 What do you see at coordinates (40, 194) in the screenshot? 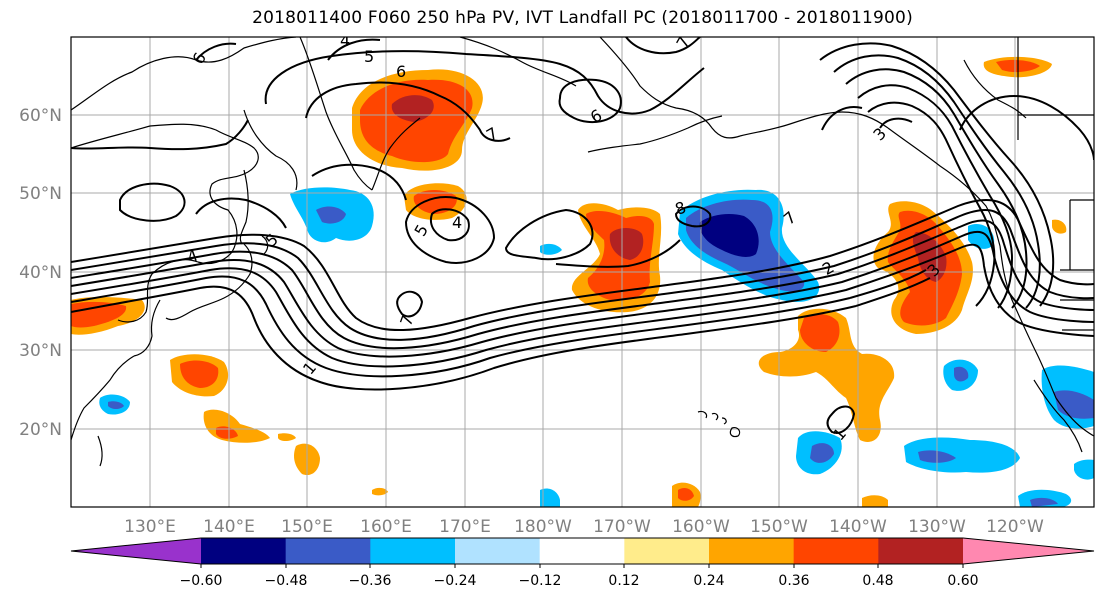
I see `lat-label: 50°N` at bounding box center [40, 194].